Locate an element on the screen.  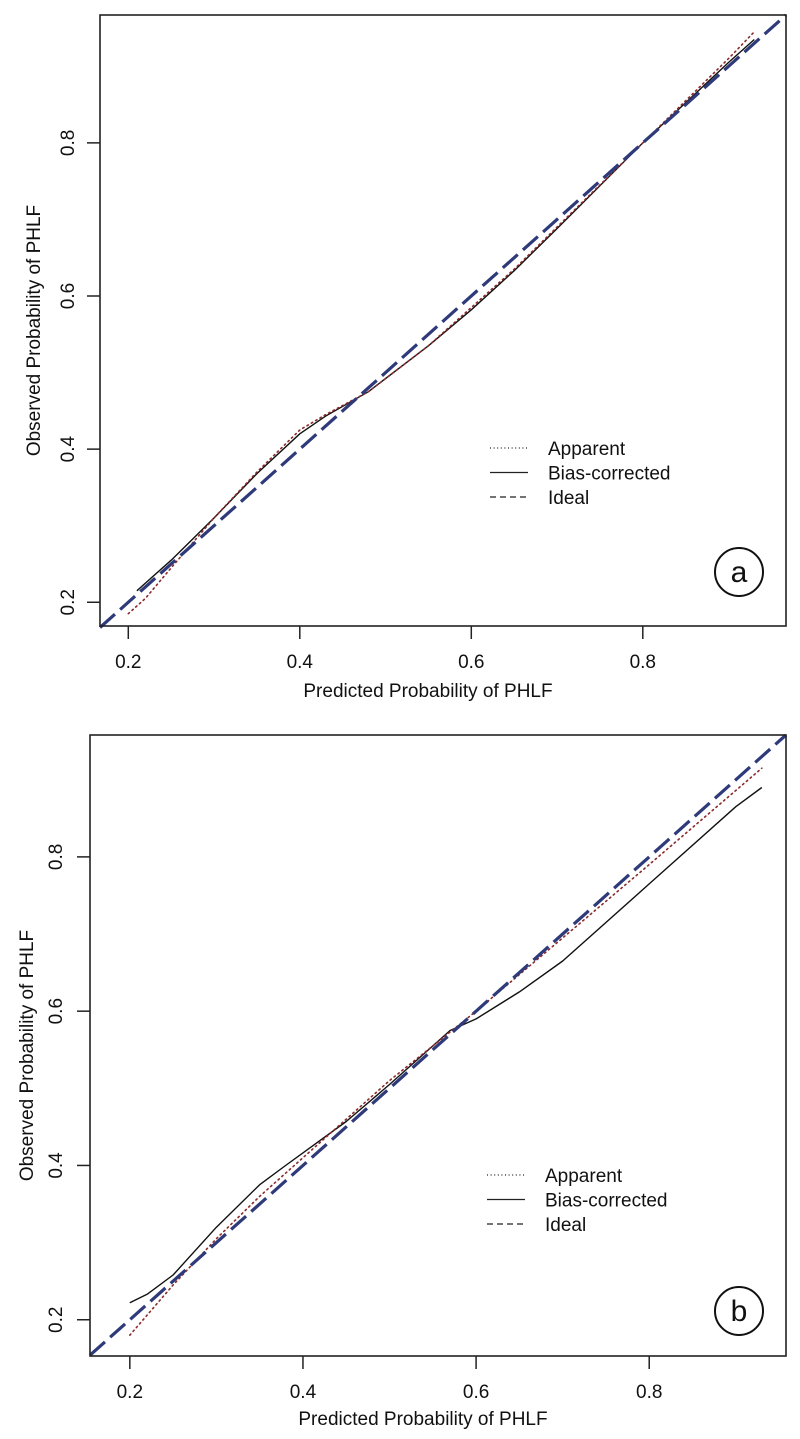
panel-letter: a is located at coordinates (739, 572).